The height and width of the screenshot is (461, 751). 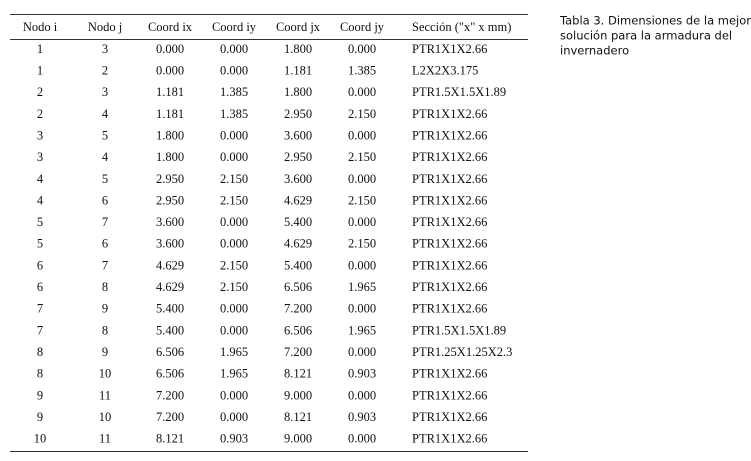 I want to click on caption-line: solución para la armadura del, so click(x=646, y=36).